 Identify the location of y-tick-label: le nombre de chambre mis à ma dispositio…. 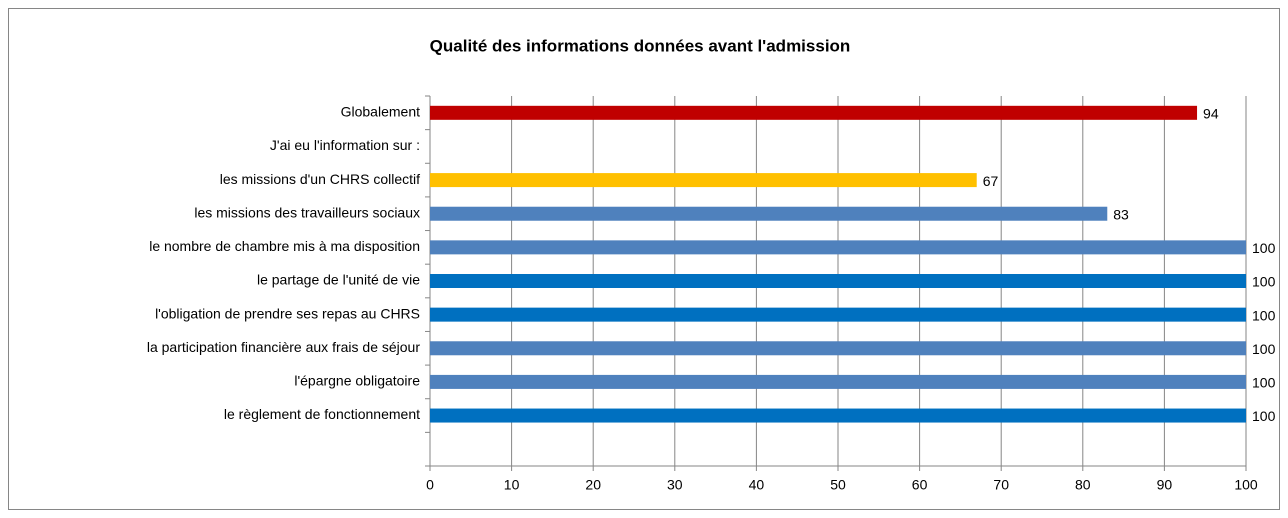
(284, 246).